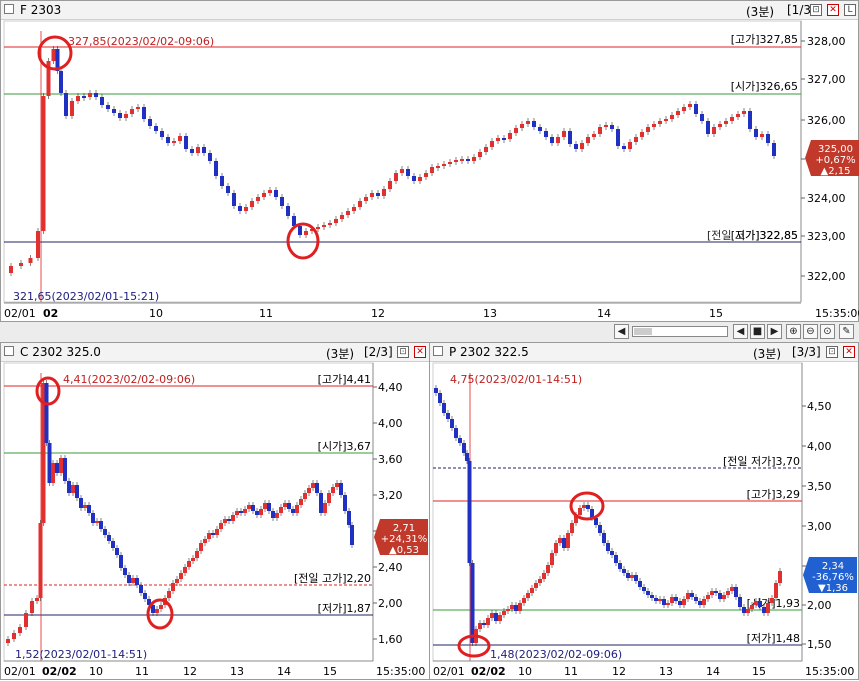  What do you see at coordinates (810, 331) in the screenshot?
I see `zoom-out-icon: ⊖` at bounding box center [810, 331].